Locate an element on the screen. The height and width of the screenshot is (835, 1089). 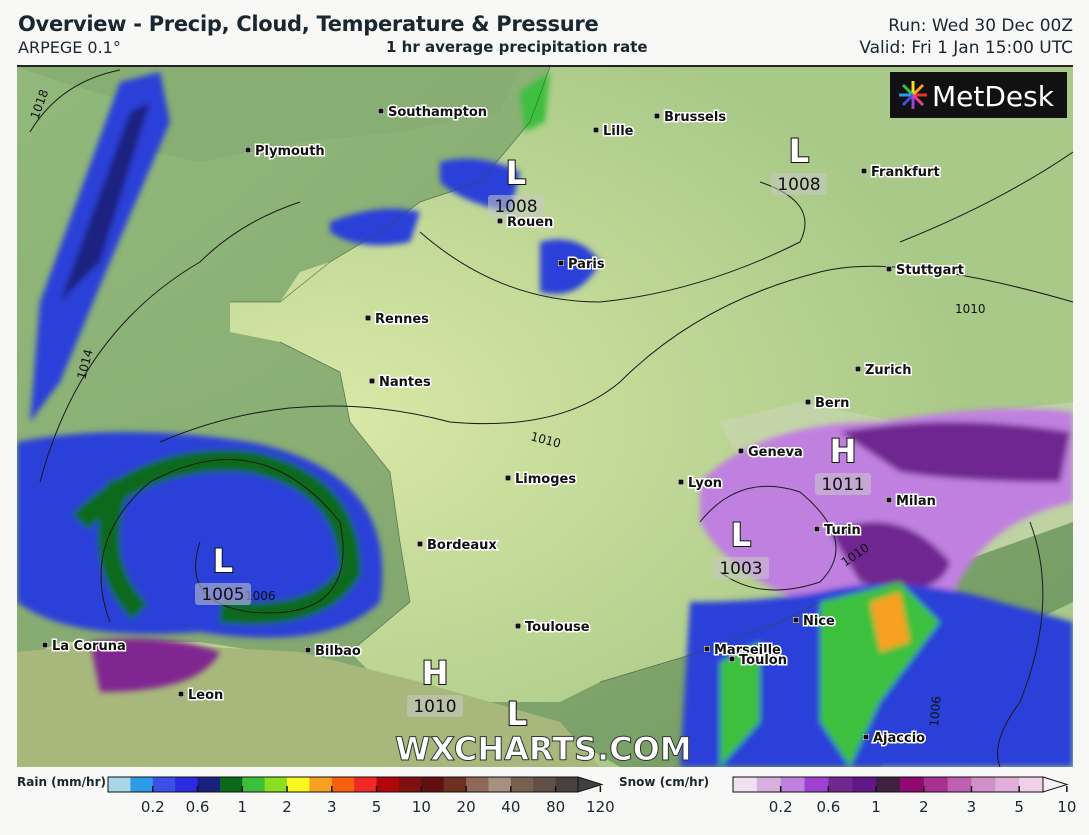
tick-label: 120 is located at coordinates (600, 807).